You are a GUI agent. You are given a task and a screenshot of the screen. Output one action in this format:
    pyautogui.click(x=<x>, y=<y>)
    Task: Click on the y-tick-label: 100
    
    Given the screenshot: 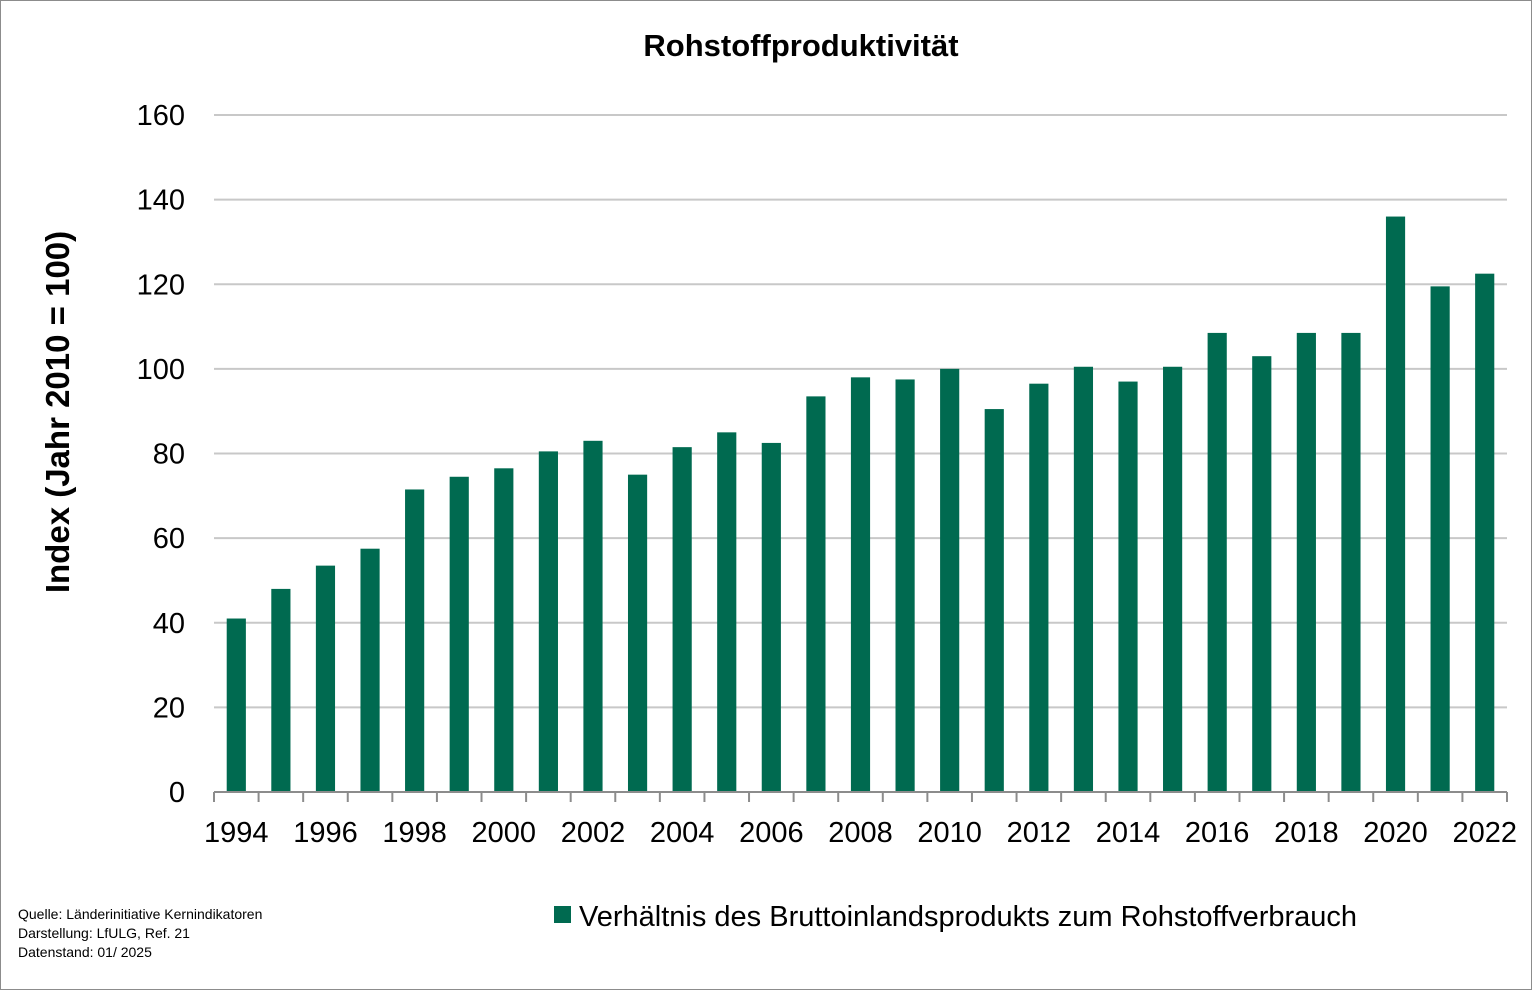 What is the action you would take?
    pyautogui.click(x=161, y=370)
    